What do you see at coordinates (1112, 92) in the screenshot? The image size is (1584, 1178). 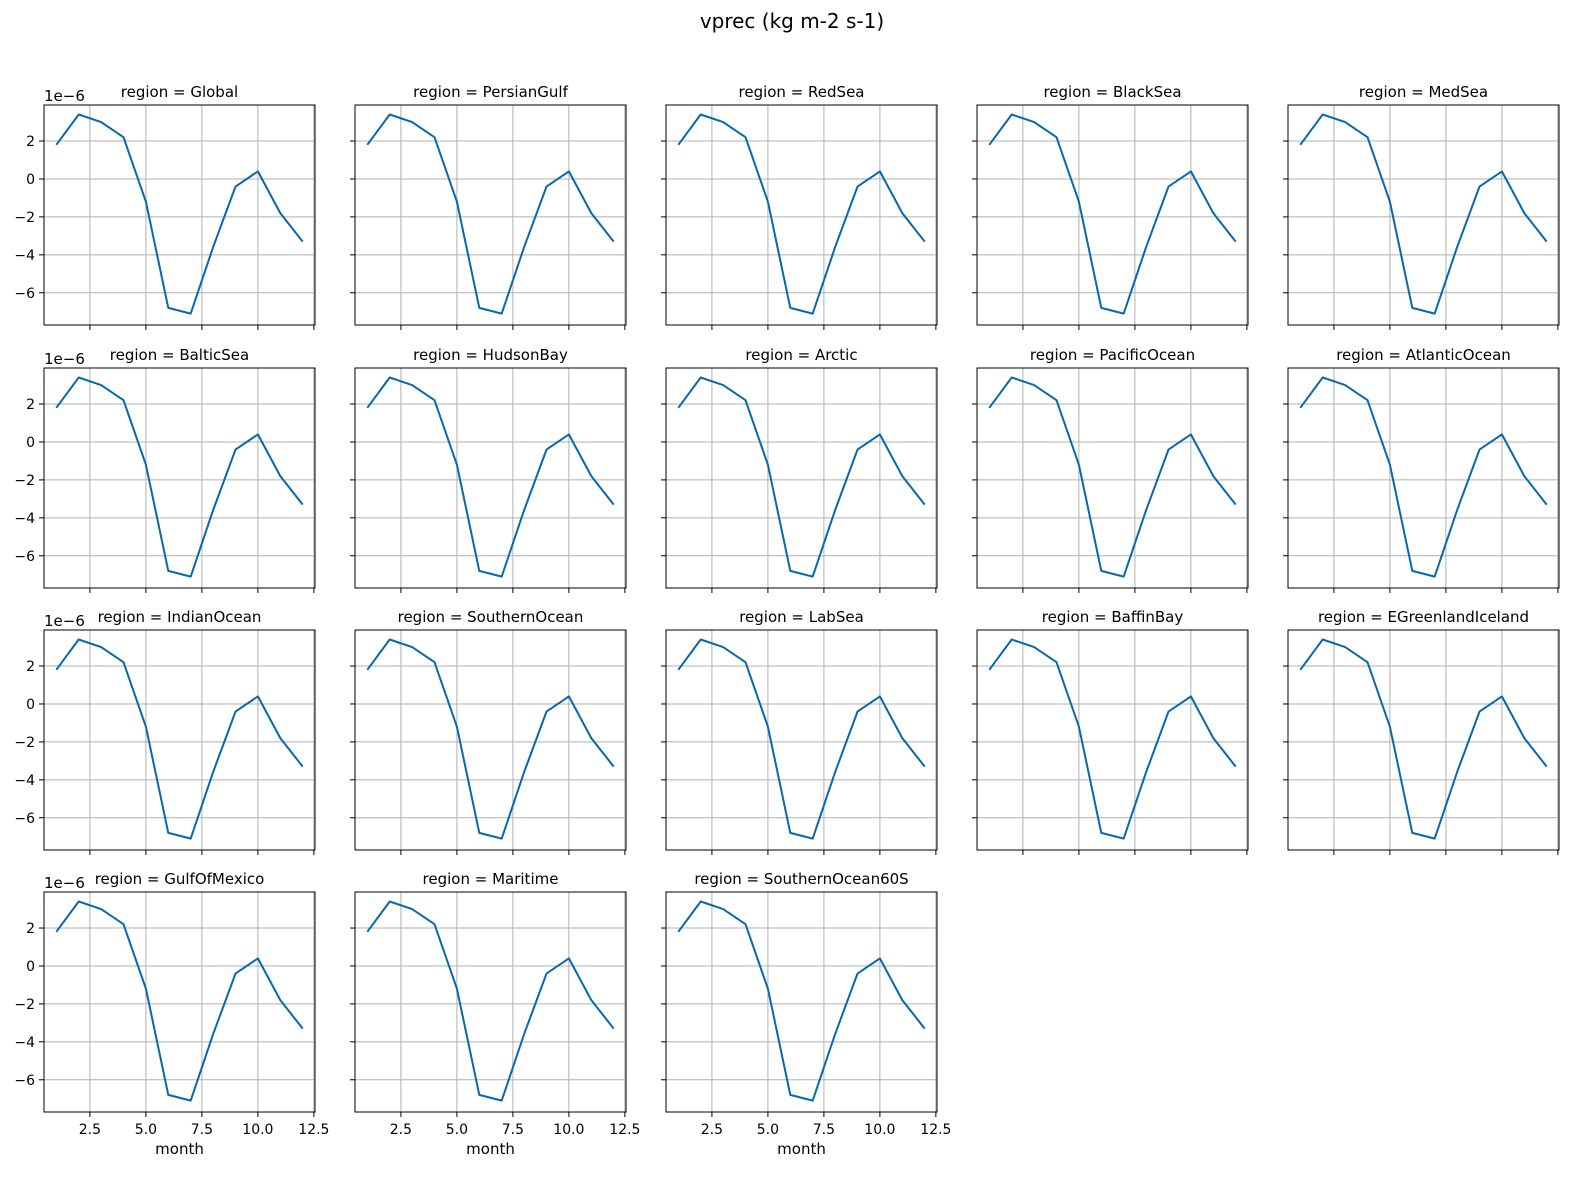 I see `panel-title: region = BlackSea` at bounding box center [1112, 92].